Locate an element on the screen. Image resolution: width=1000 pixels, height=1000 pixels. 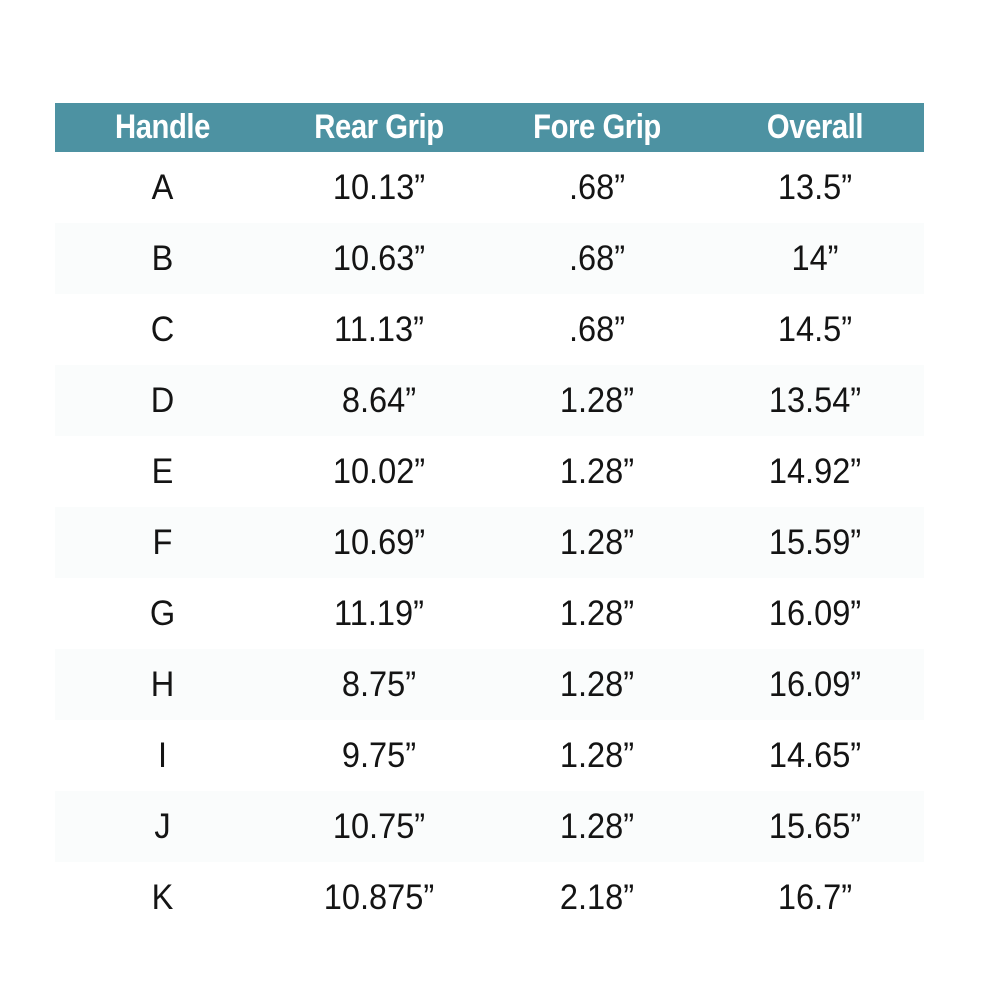
header-row: Handle Rear Grip Fore Grip Overall is located at coordinates (489, 127).